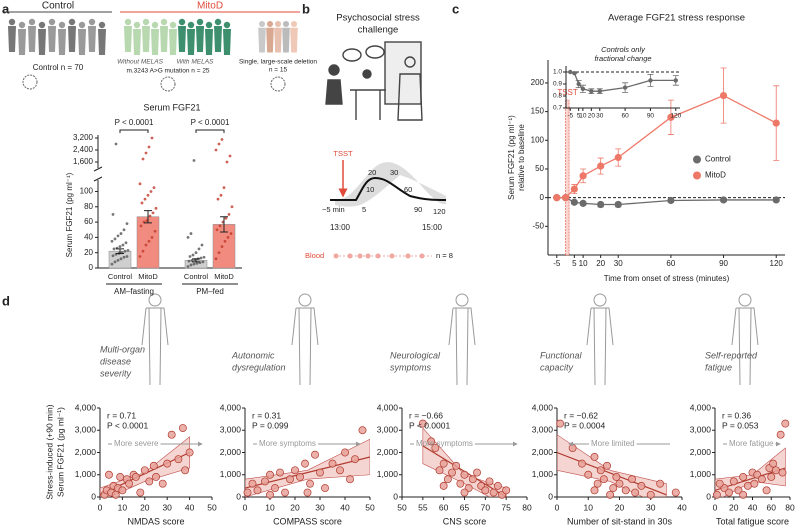 The height and width of the screenshot is (530, 800). Describe the element at coordinates (666, 201) in the screenshot. I see `series-line` at that location.